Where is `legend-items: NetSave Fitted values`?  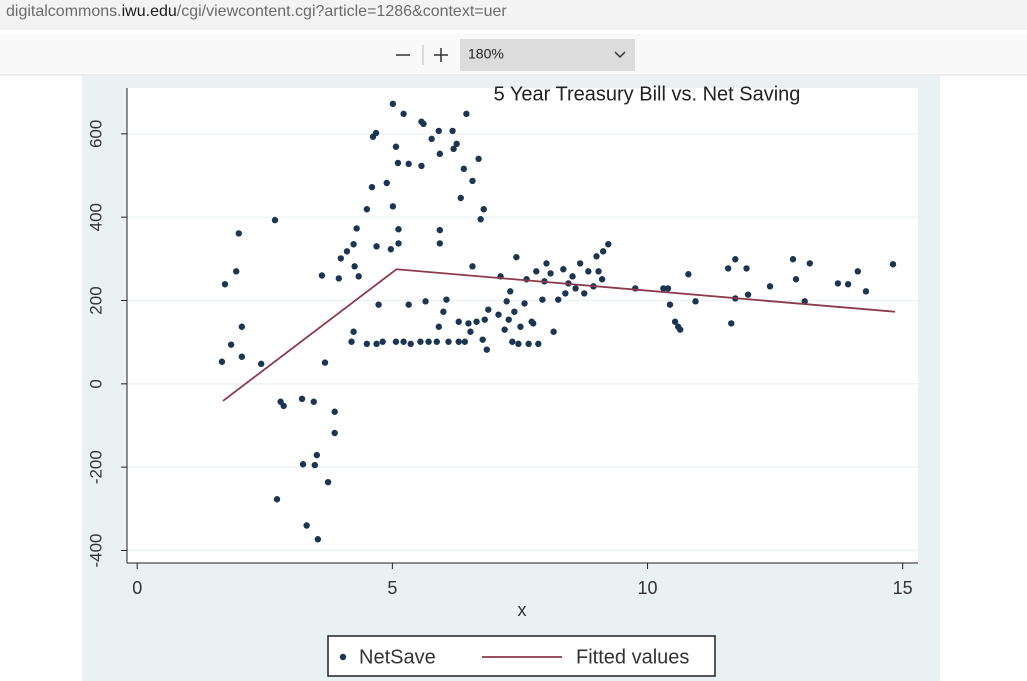
legend-items: NetSave Fitted values is located at coordinates (514, 657).